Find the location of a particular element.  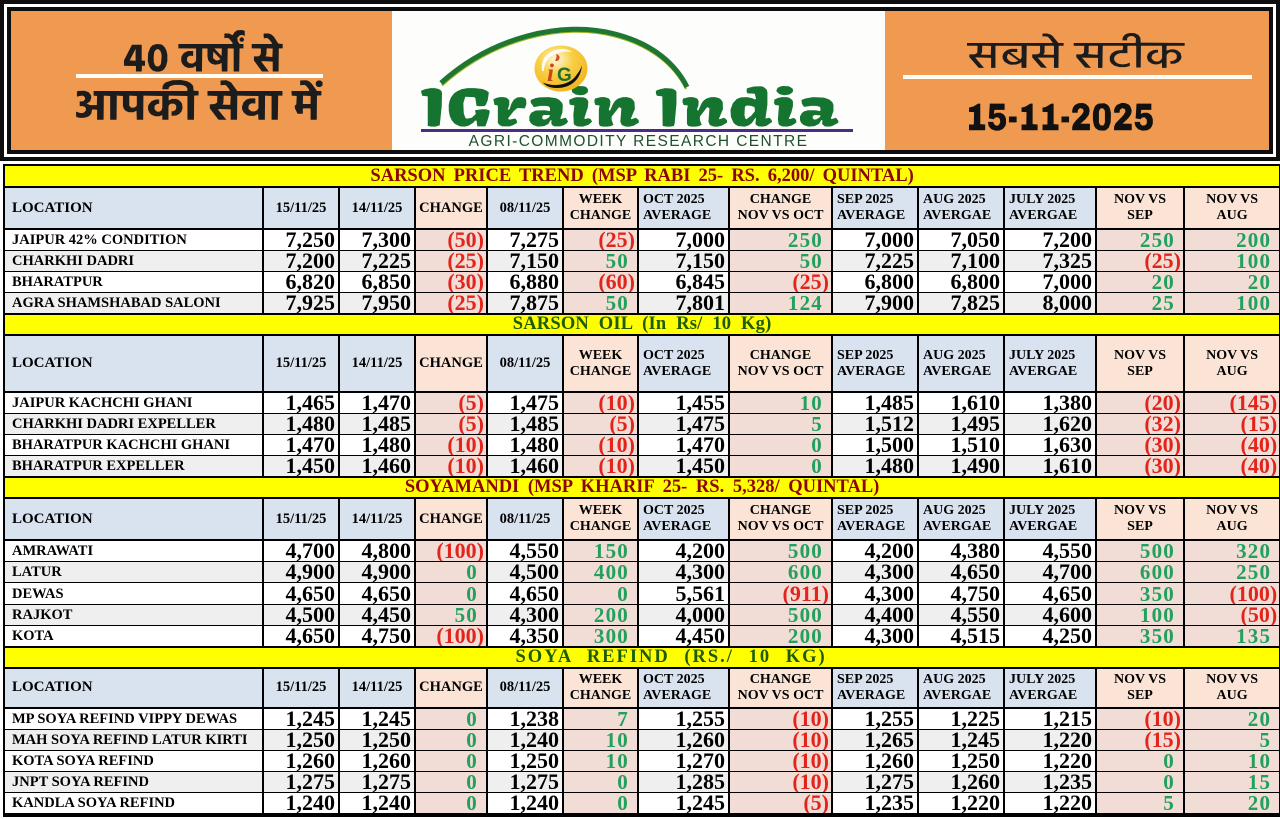

svg-text: G is located at coordinates (564, 75).